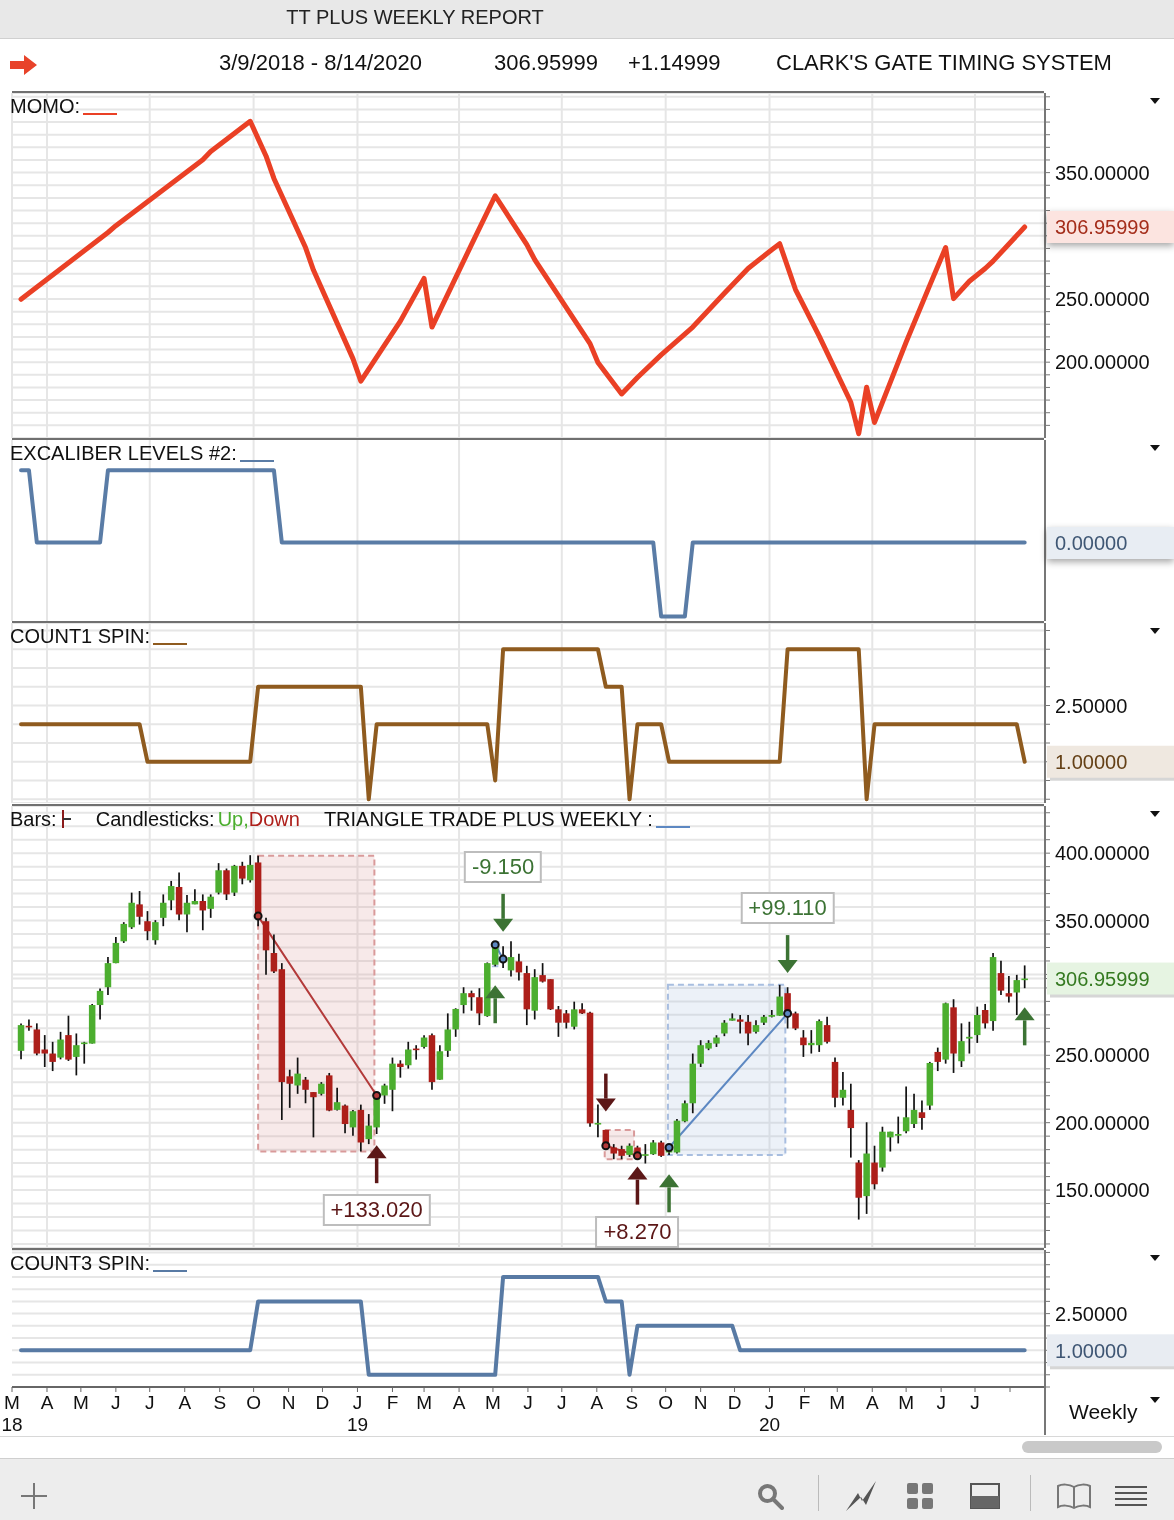 Image resolution: width=1174 pixels, height=1520 pixels. What do you see at coordinates (503, 866) in the screenshot?
I see `annotation: -9.150` at bounding box center [503, 866].